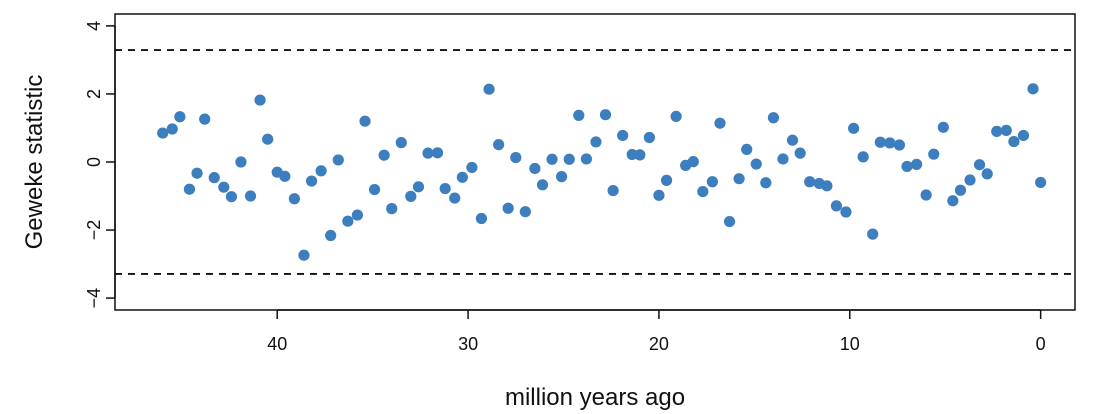 The width and height of the screenshot is (1098, 414). Describe the element at coordinates (94, 26) in the screenshot. I see `y-tick-label: 4` at that location.